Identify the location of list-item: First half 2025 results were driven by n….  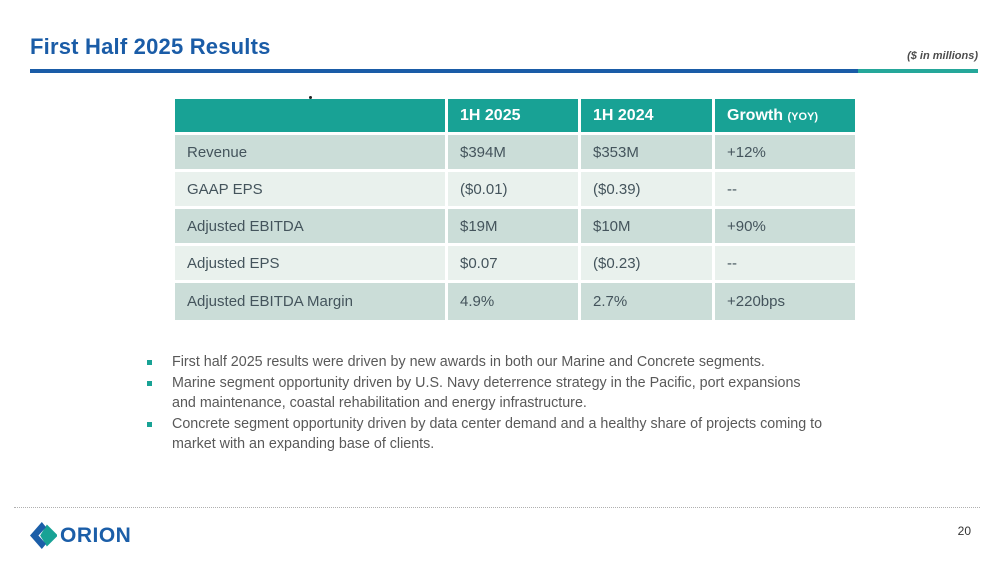
(487, 362).